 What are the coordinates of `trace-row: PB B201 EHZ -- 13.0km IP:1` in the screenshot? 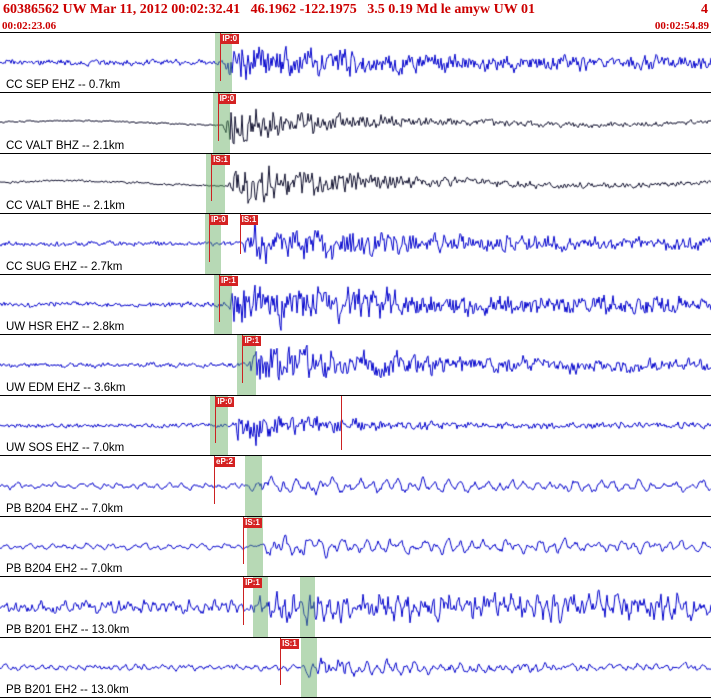 It's located at (355, 607).